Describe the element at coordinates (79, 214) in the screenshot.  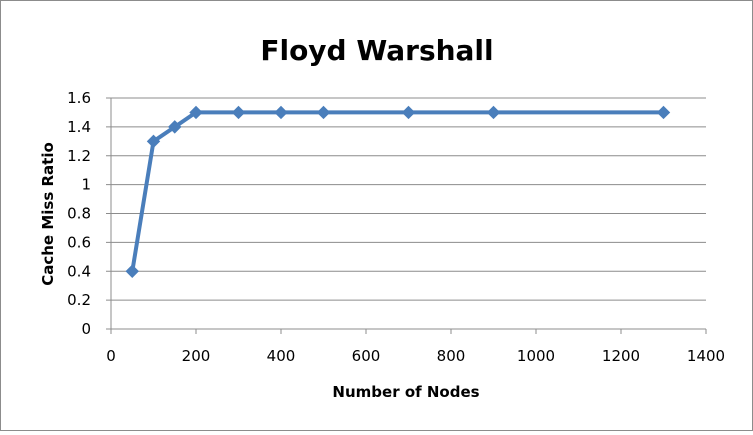
I see `y-tick-label: 0.8` at that location.